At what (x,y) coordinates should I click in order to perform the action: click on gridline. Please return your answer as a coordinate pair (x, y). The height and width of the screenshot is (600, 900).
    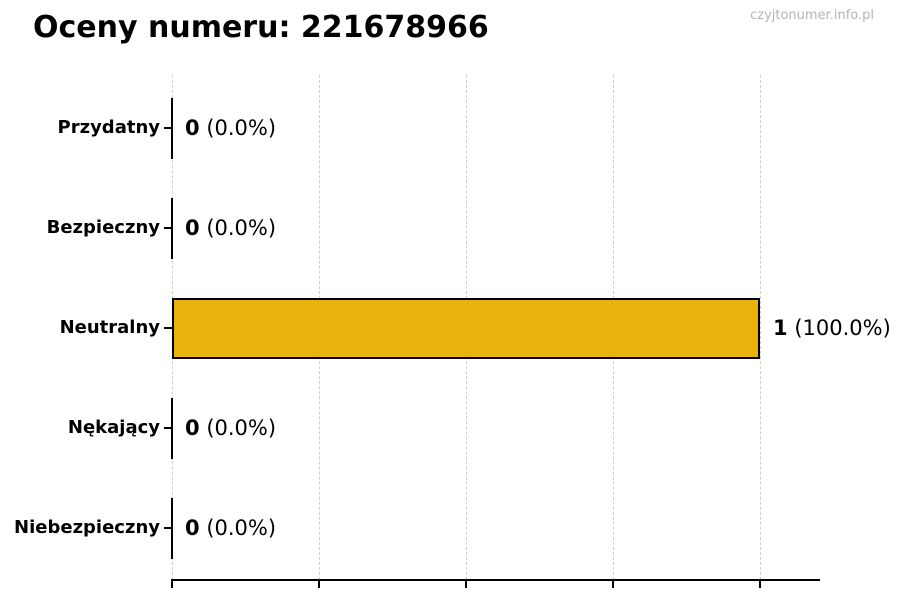
    Looking at the image, I should click on (760, 327).